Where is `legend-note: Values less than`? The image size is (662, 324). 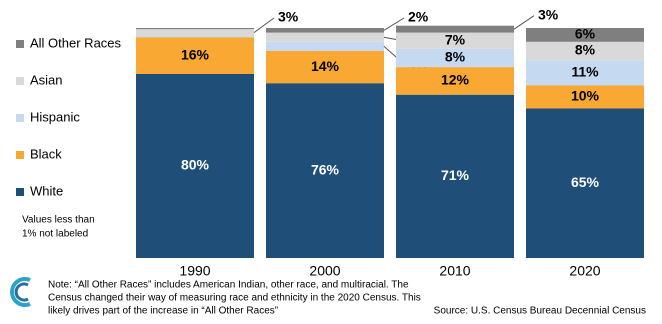
legend-note: Values less than is located at coordinates (58, 220).